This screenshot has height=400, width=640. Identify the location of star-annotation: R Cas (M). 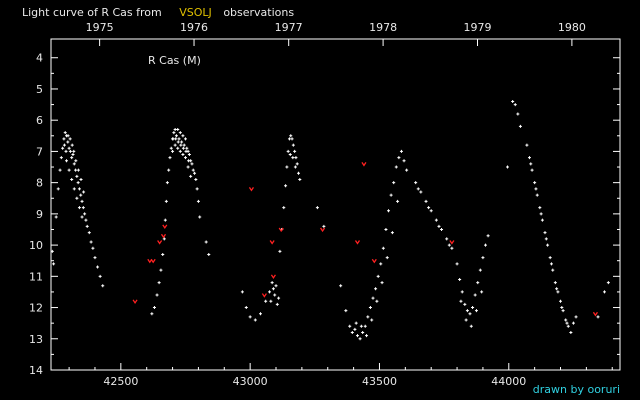
(174, 60).